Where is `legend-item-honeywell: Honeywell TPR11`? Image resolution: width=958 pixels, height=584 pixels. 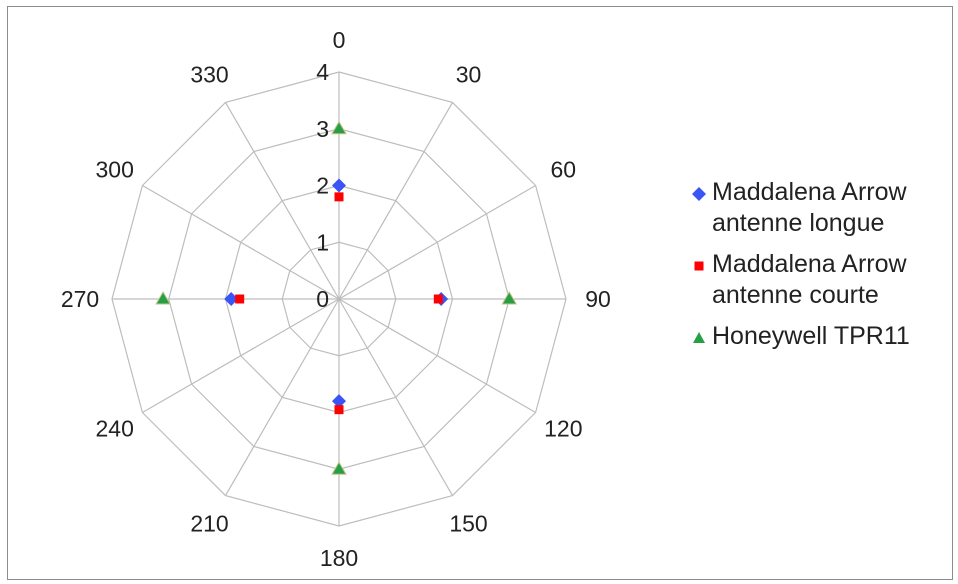
legend-item-honeywell: Honeywell TPR11 is located at coordinates (821, 336).